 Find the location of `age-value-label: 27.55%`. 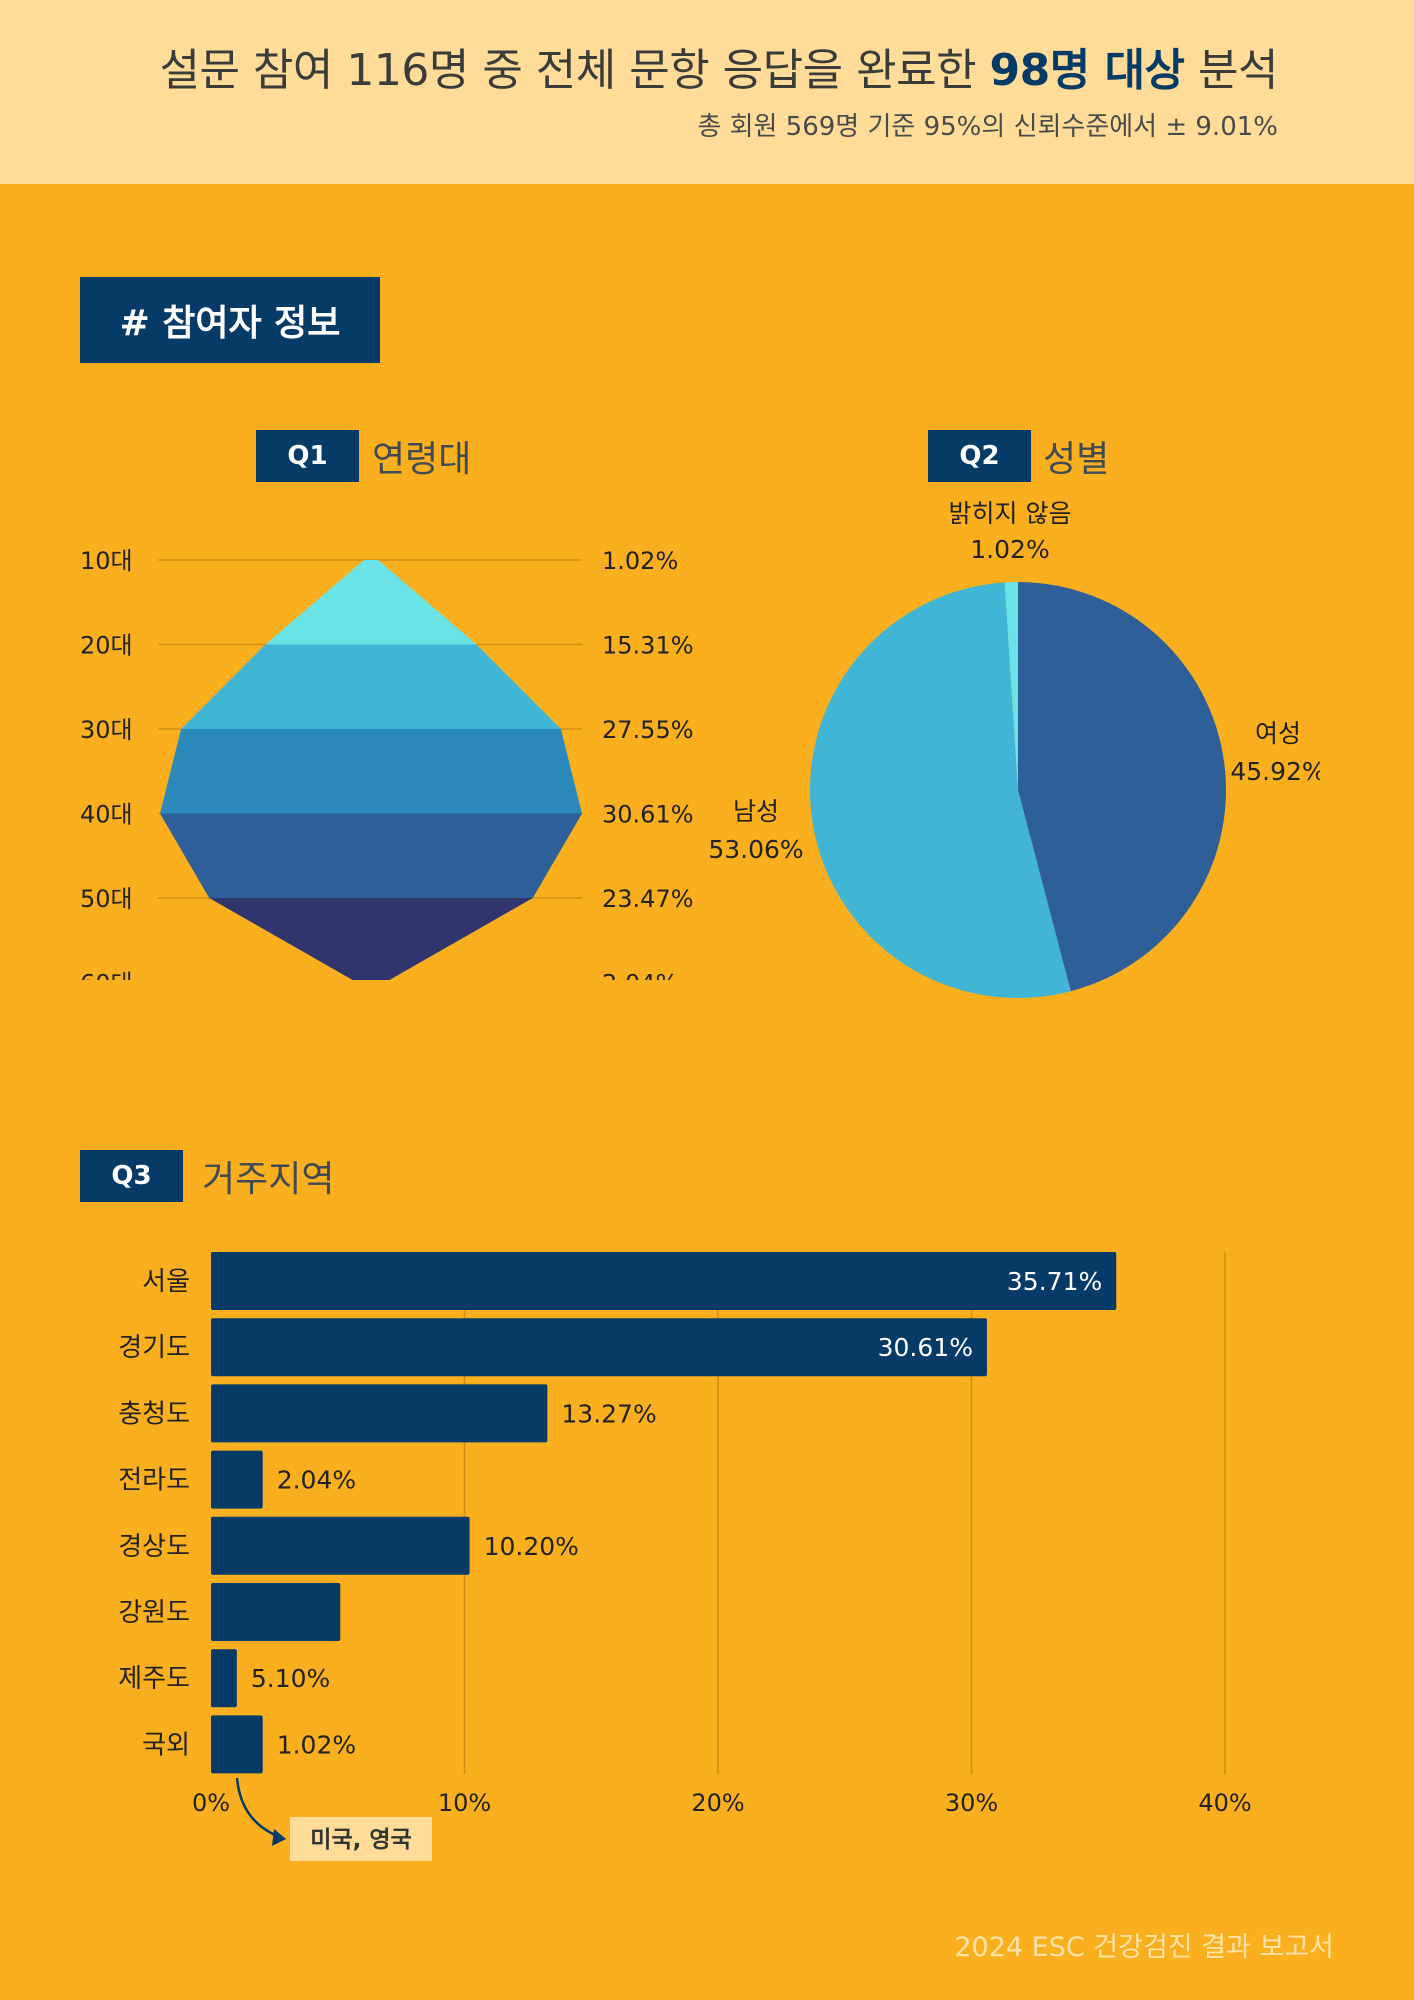

age-value-label: 27.55% is located at coordinates (648, 730).